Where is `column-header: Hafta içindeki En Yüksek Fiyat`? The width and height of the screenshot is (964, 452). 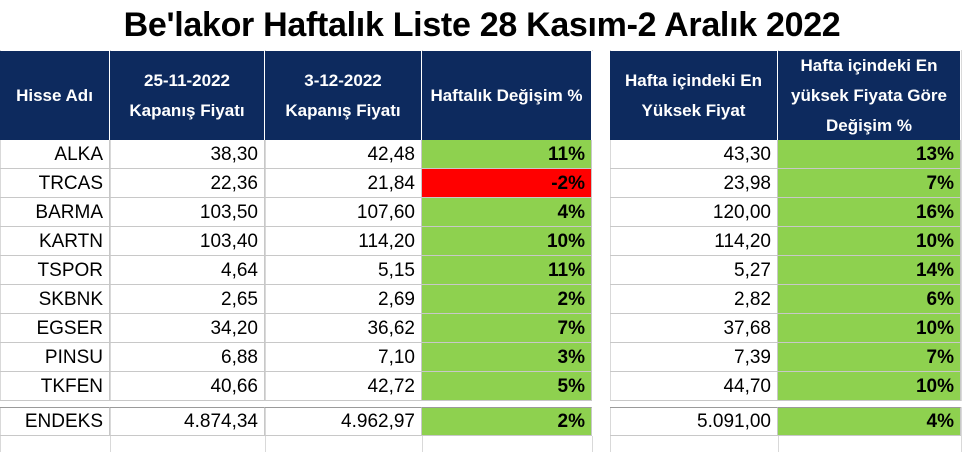
column-header: Hafta içindeki En Yüksek Fiyat is located at coordinates (694, 95).